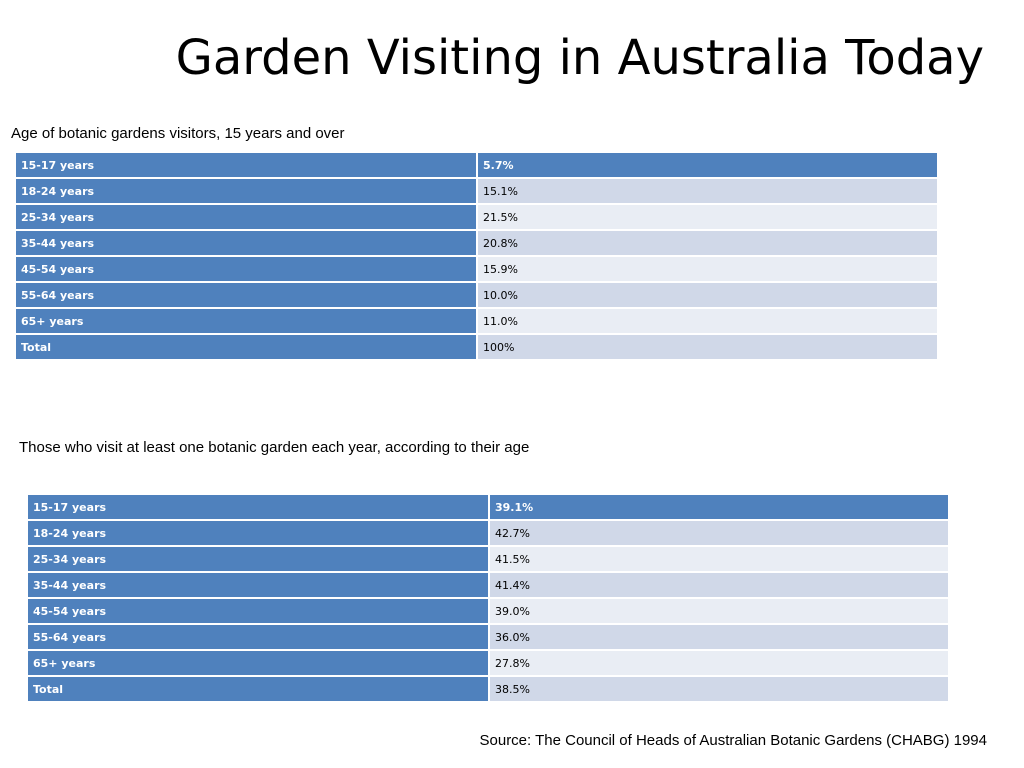  I want to click on table-row: 25-34 years 41.5%, so click(489, 560).